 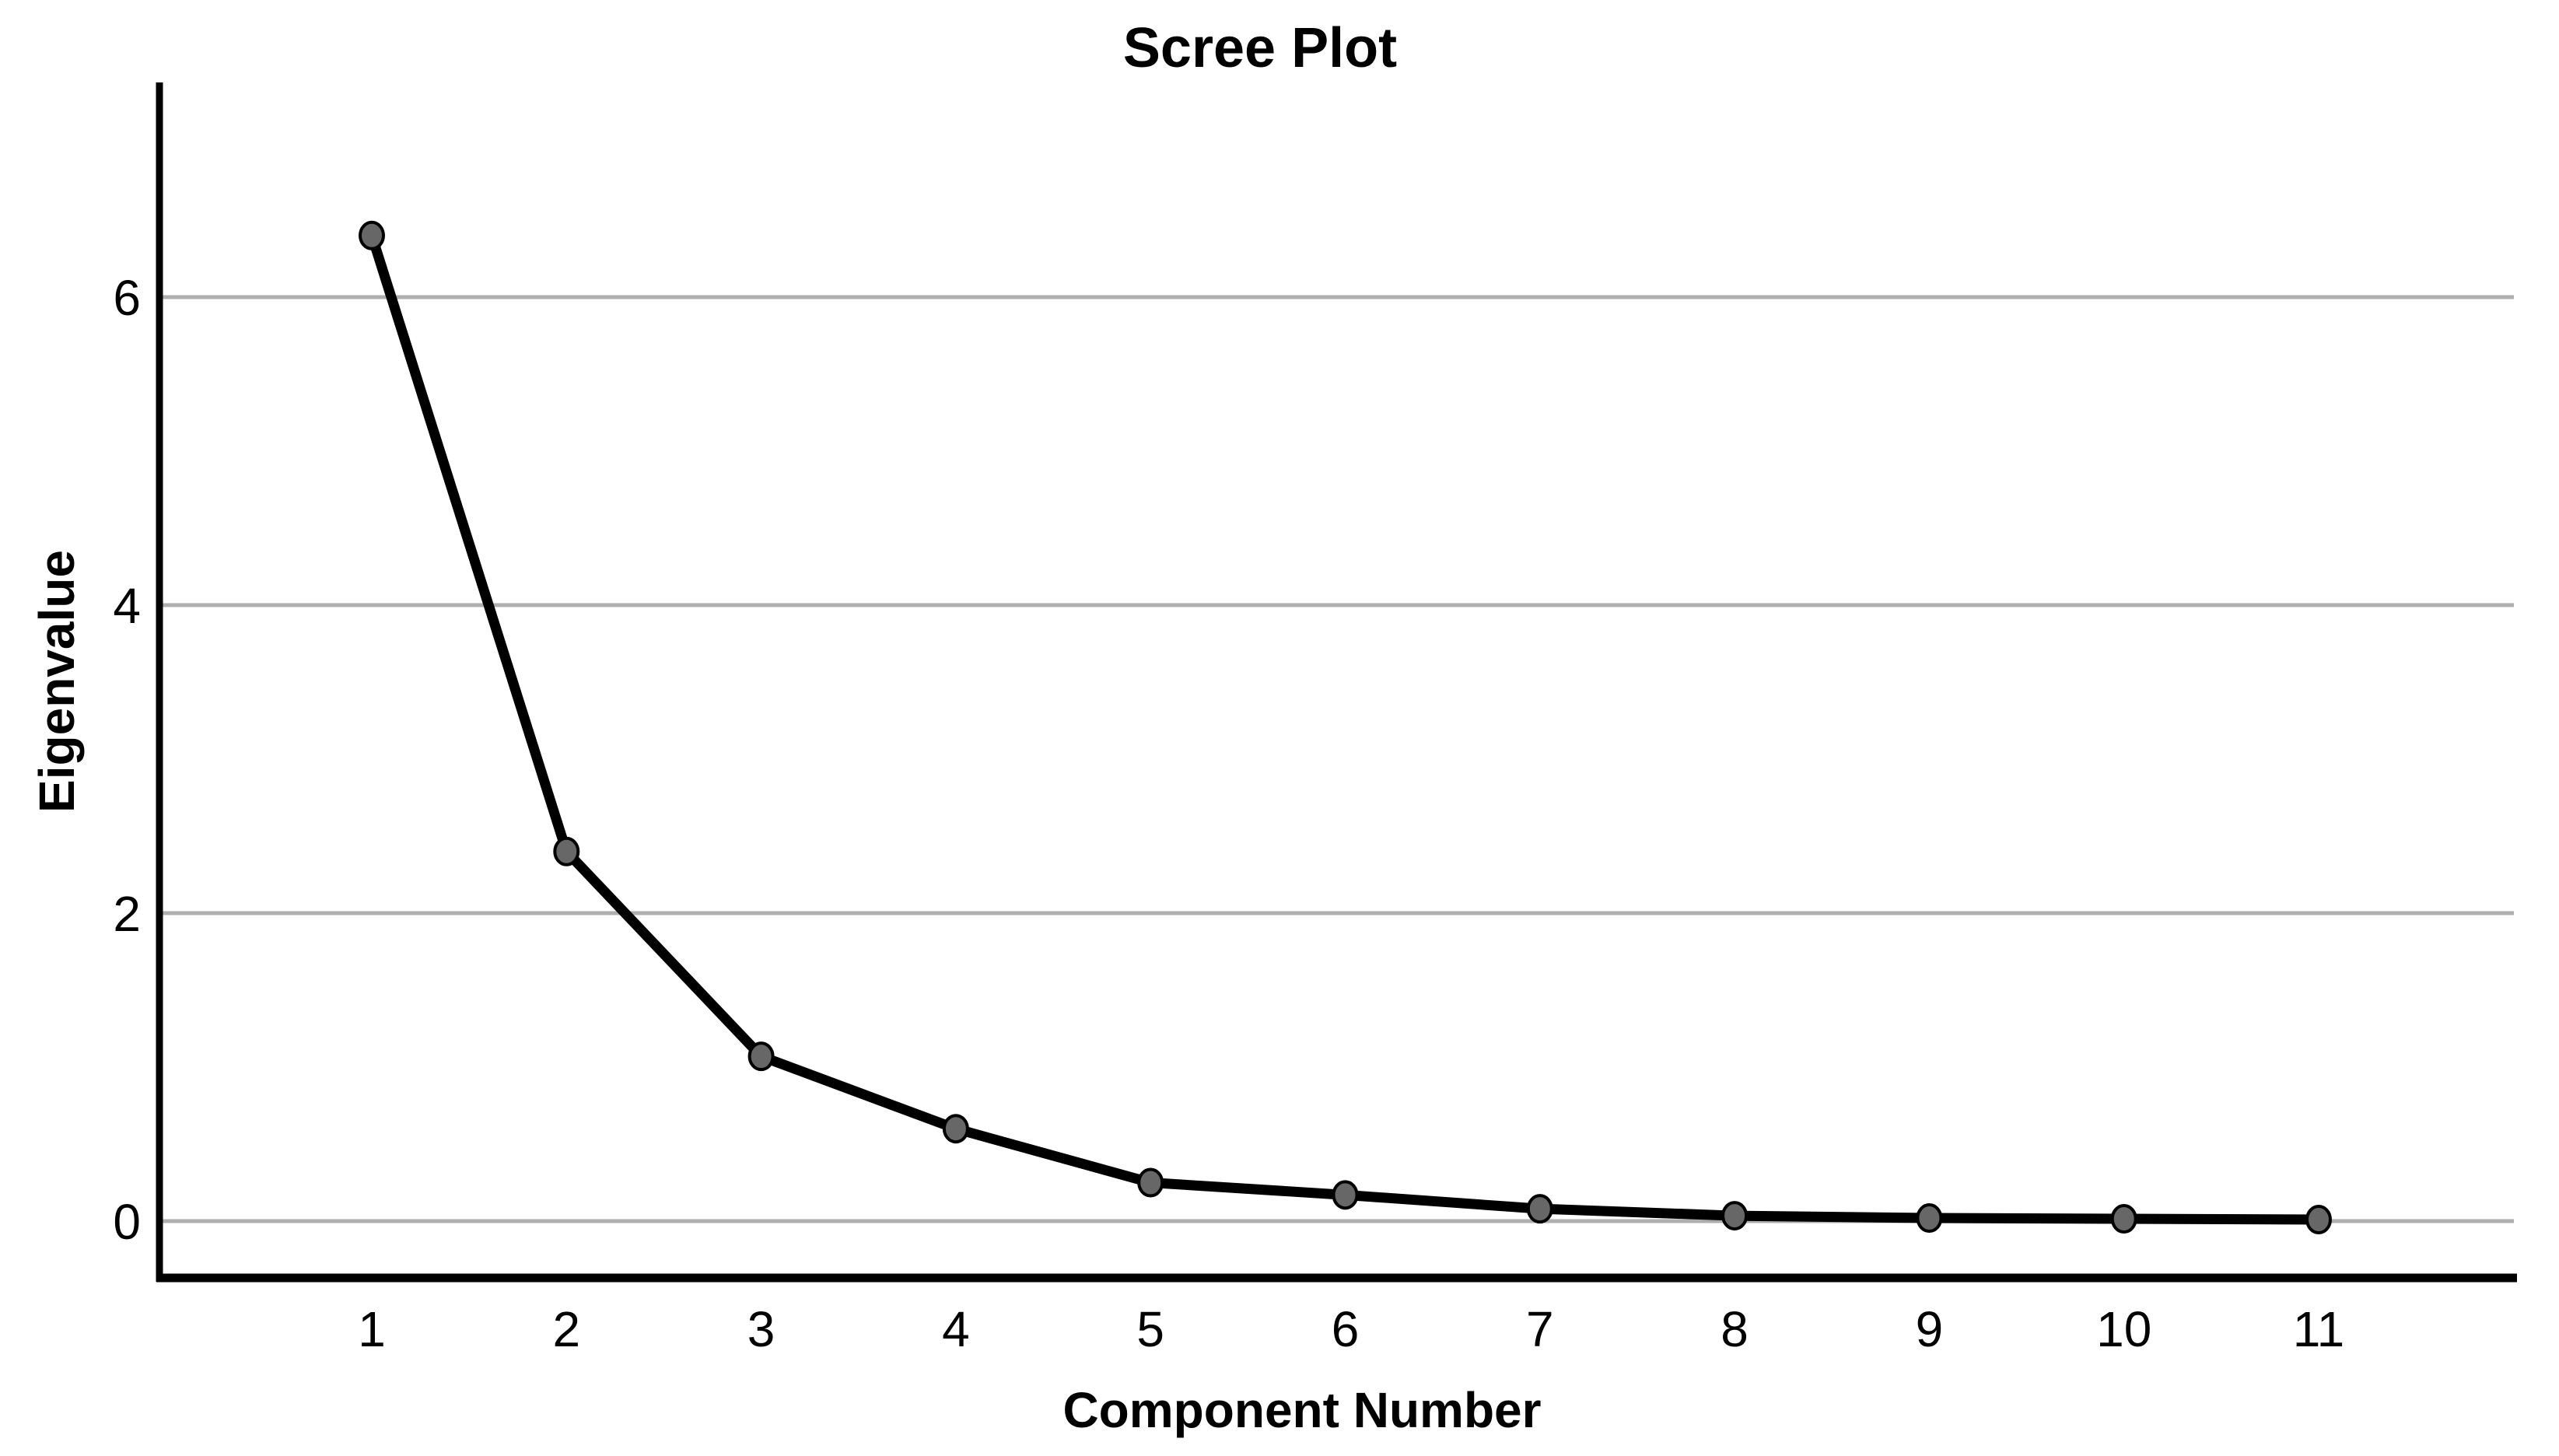 I want to click on x-tick-label: 11, so click(x=2318, y=1329).